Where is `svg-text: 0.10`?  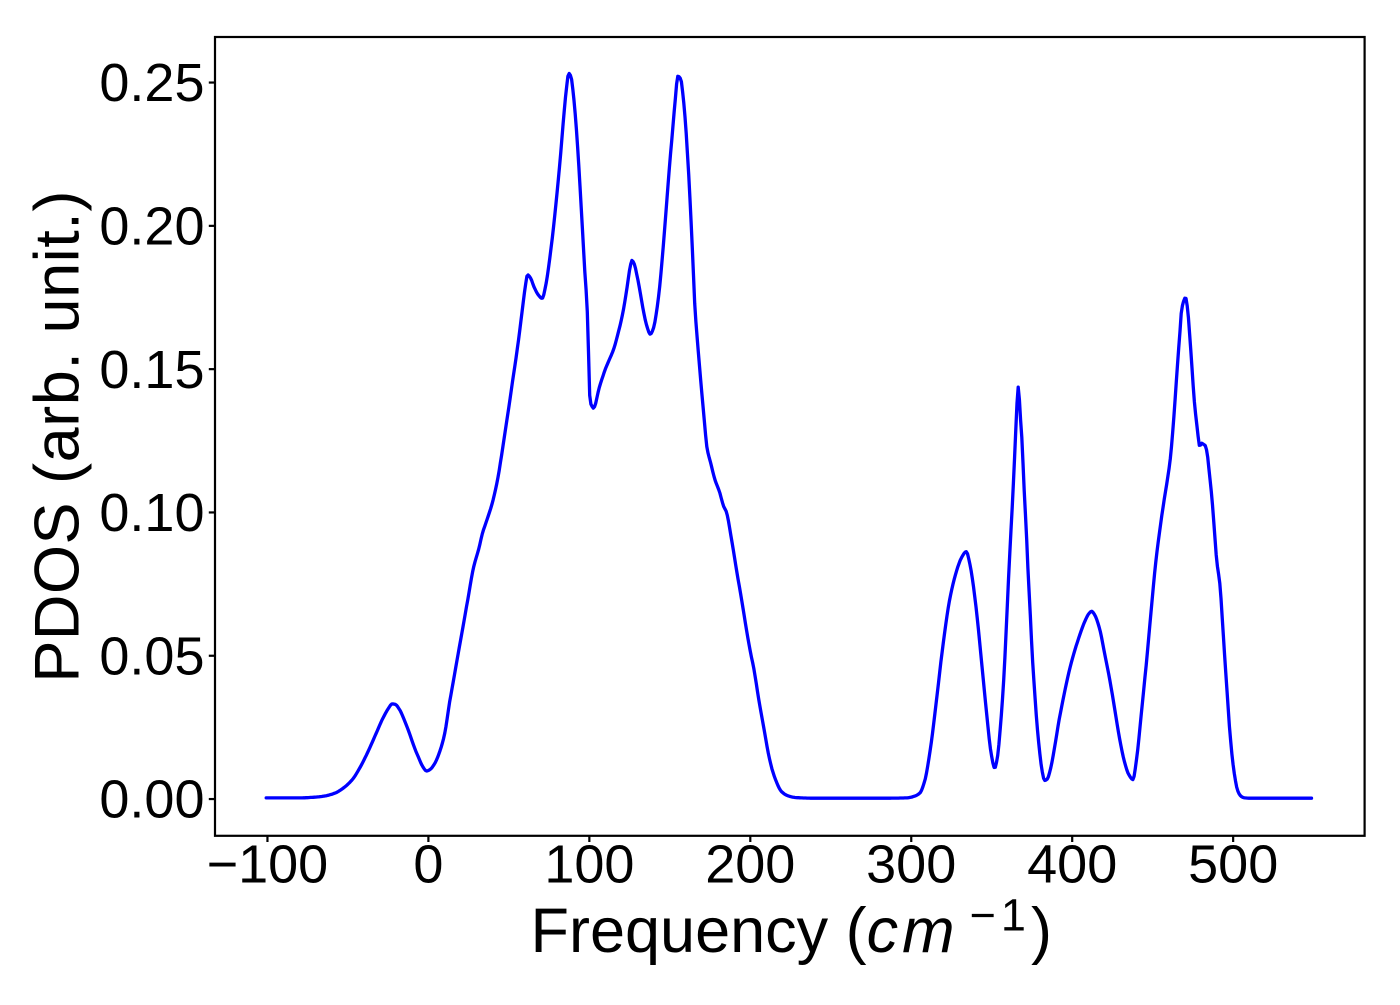
svg-text: 0.10 is located at coordinates (151, 513).